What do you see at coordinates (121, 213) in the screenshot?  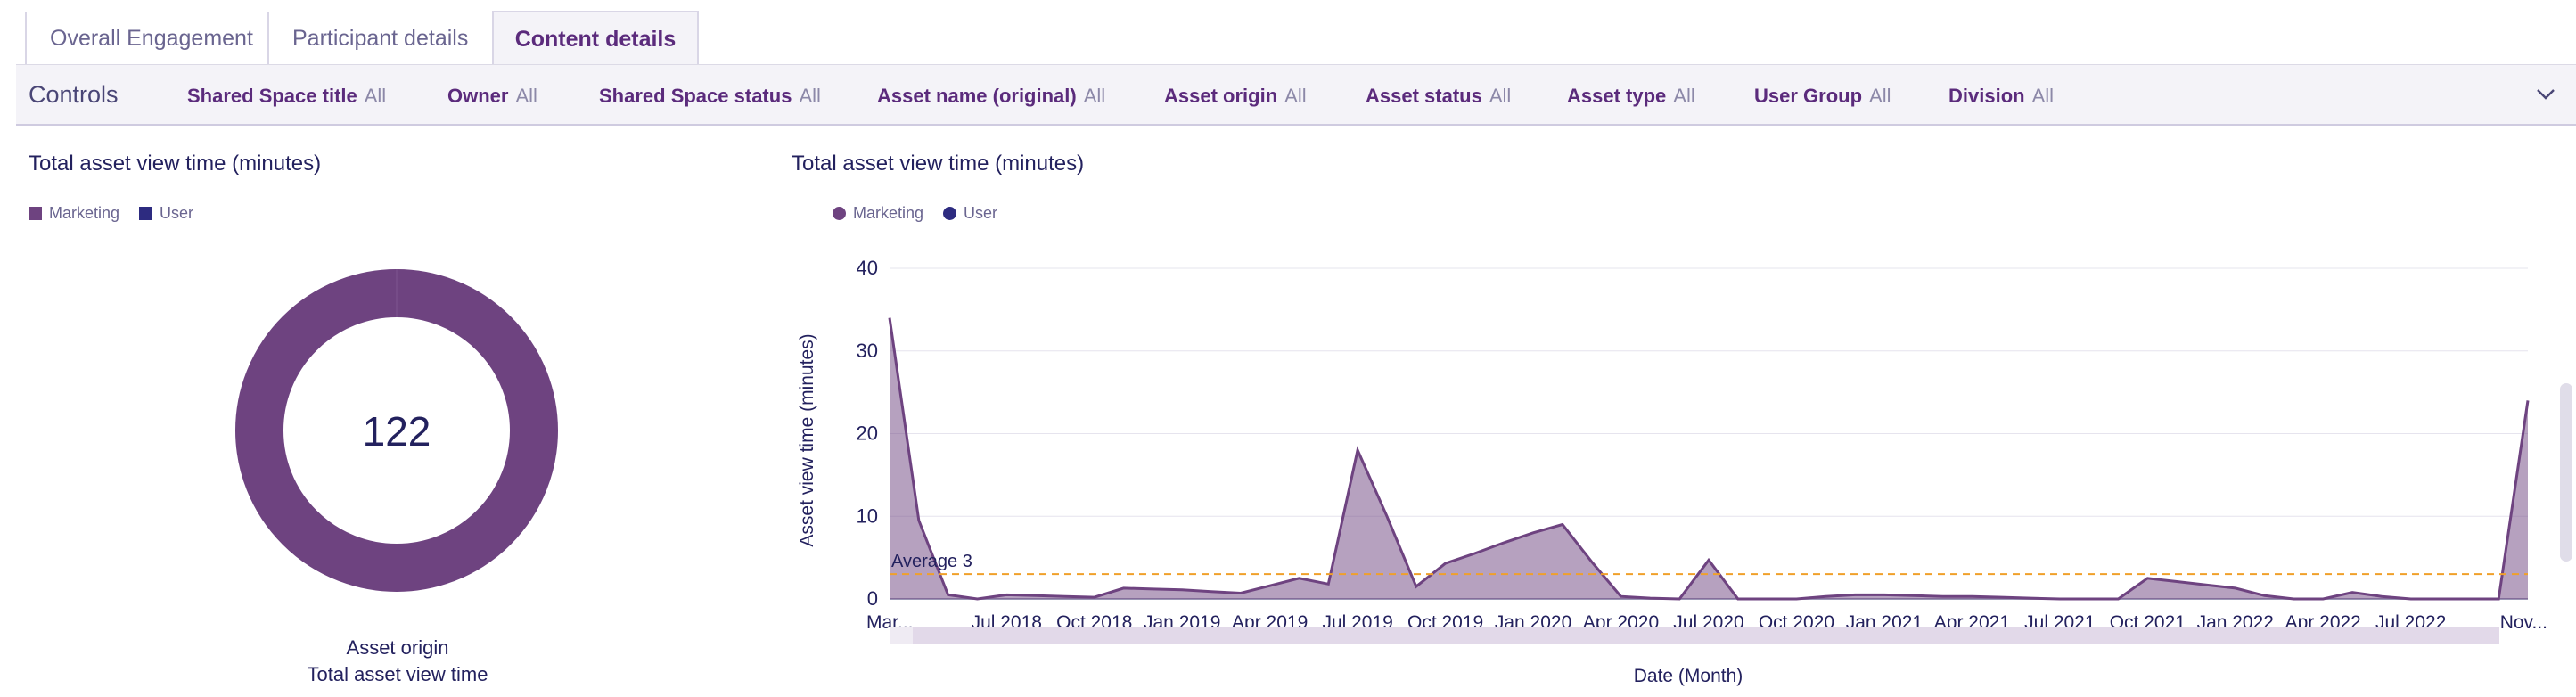 I see `donut-legend: Marketing User` at bounding box center [121, 213].